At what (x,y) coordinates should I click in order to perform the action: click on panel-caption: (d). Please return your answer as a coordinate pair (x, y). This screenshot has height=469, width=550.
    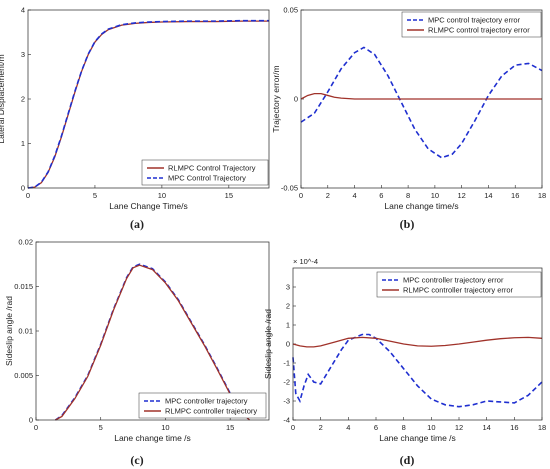
    Looking at the image, I should click on (407, 460).